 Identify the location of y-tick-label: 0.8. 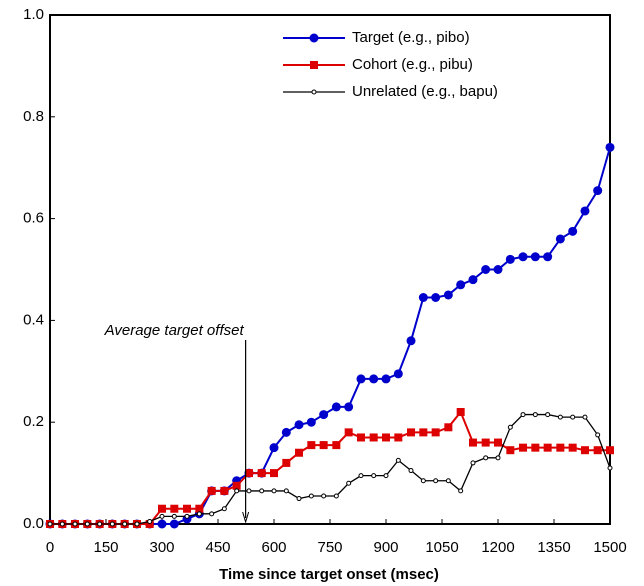
(33, 116).